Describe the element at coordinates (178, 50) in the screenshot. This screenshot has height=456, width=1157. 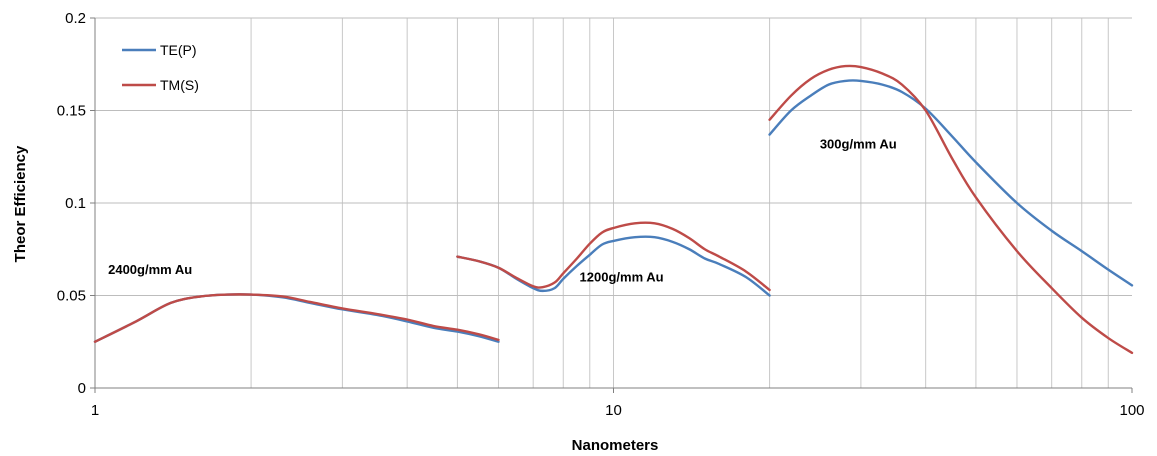
I see `legend-label-te: TE(P)` at that location.